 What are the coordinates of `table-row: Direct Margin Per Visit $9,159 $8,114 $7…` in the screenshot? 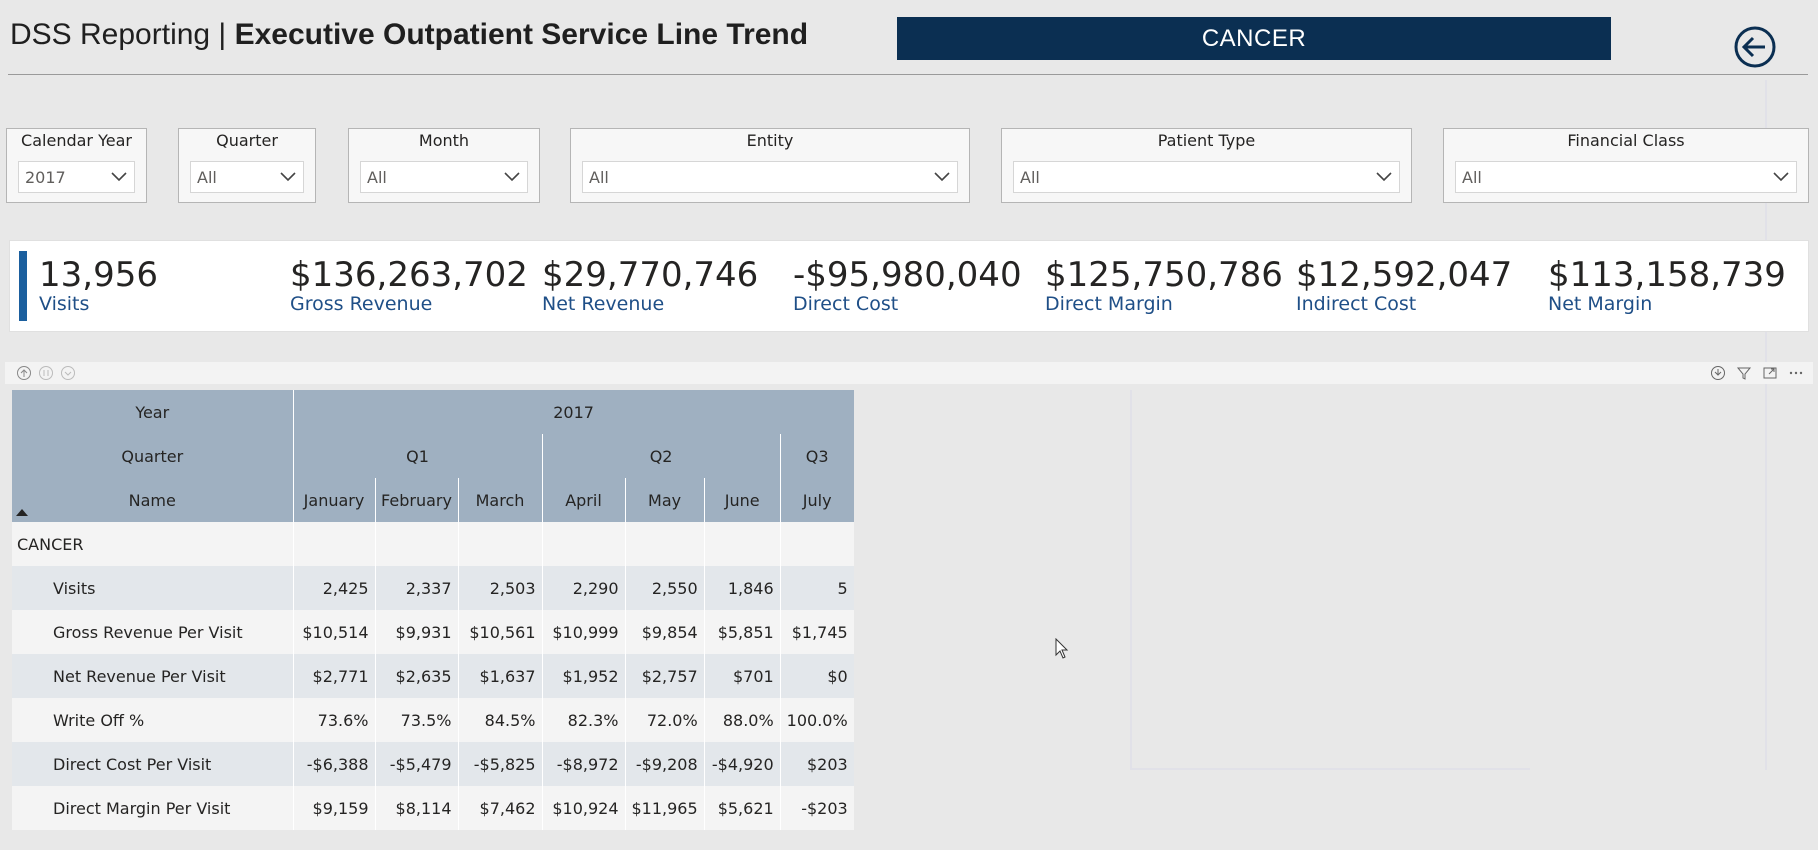 It's located at (433, 808).